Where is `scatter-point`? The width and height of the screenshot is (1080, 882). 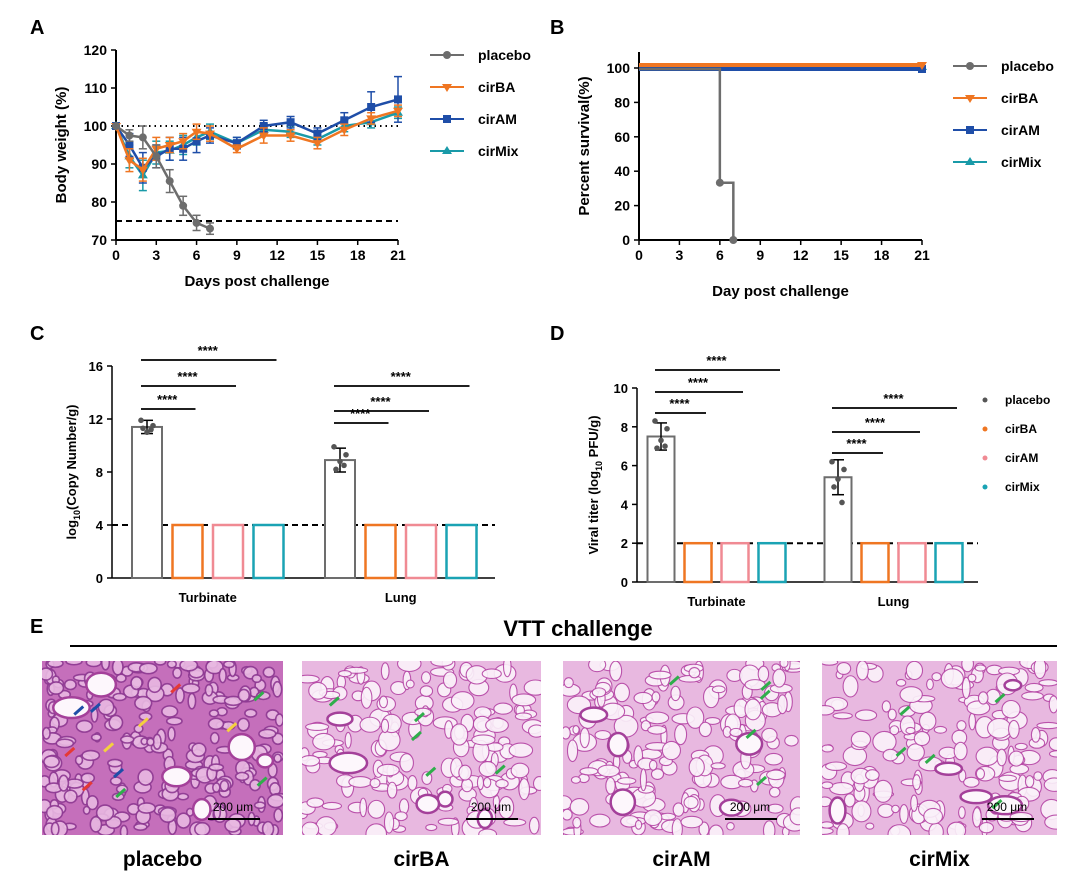 scatter-point is located at coordinates (151, 429).